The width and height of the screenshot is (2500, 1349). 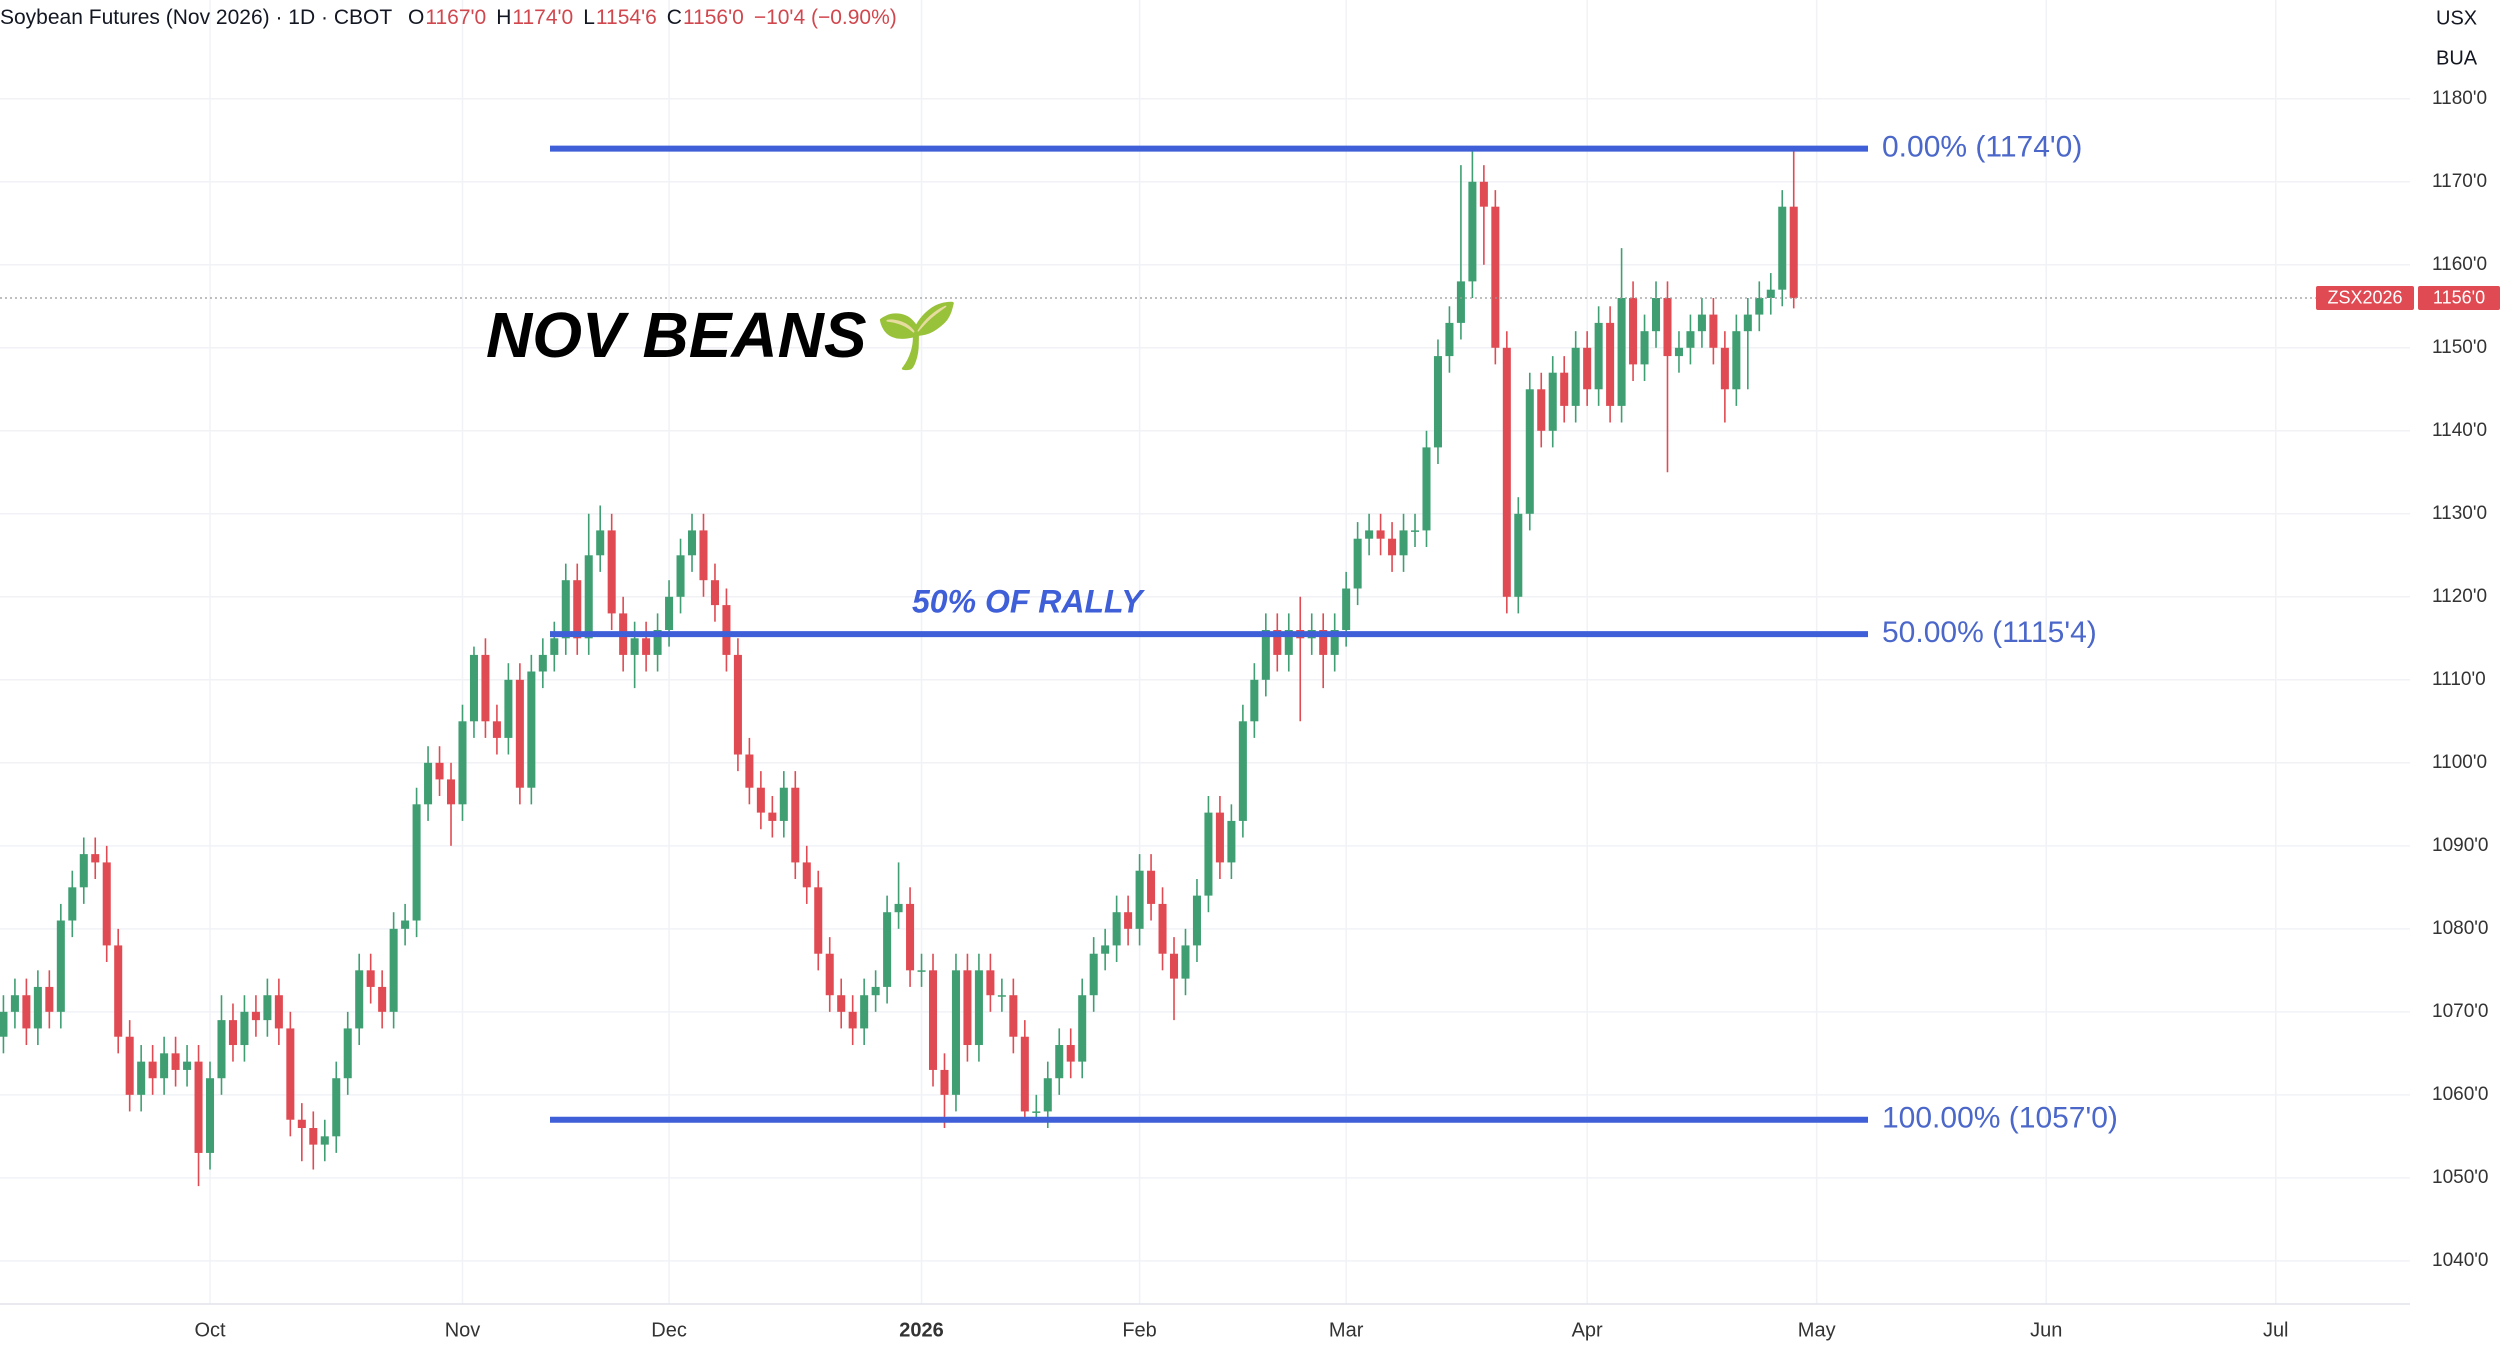 What do you see at coordinates (2459, 98) in the screenshot?
I see `y-tick-label: 1180'0` at bounding box center [2459, 98].